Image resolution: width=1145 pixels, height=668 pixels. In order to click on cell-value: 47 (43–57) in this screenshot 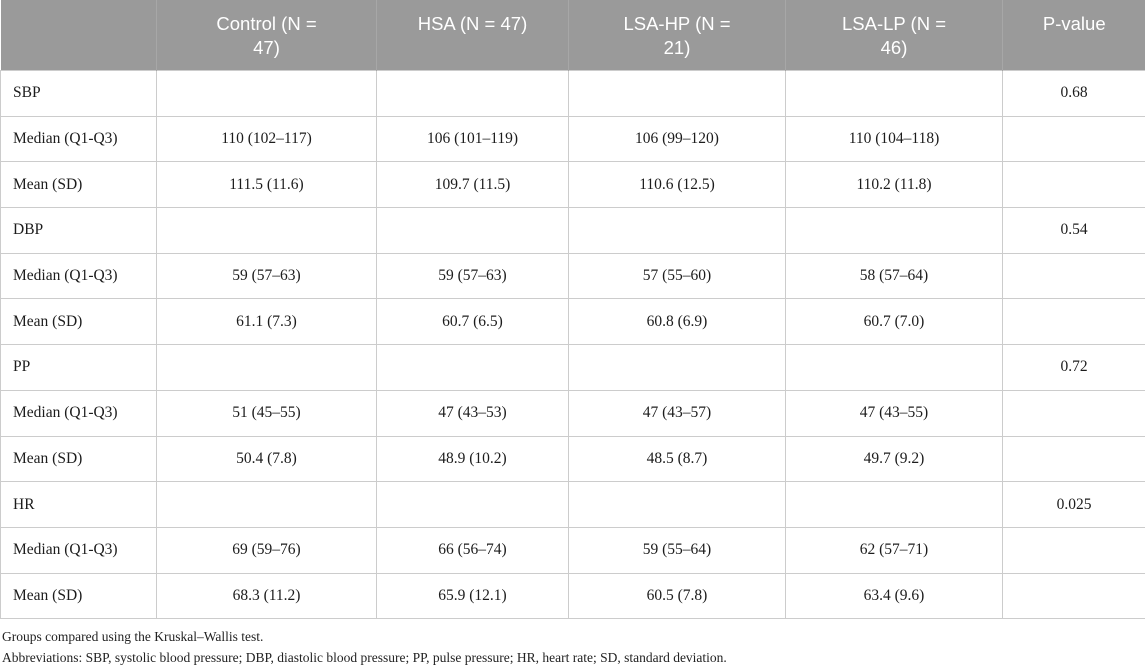, I will do `click(677, 413)`.